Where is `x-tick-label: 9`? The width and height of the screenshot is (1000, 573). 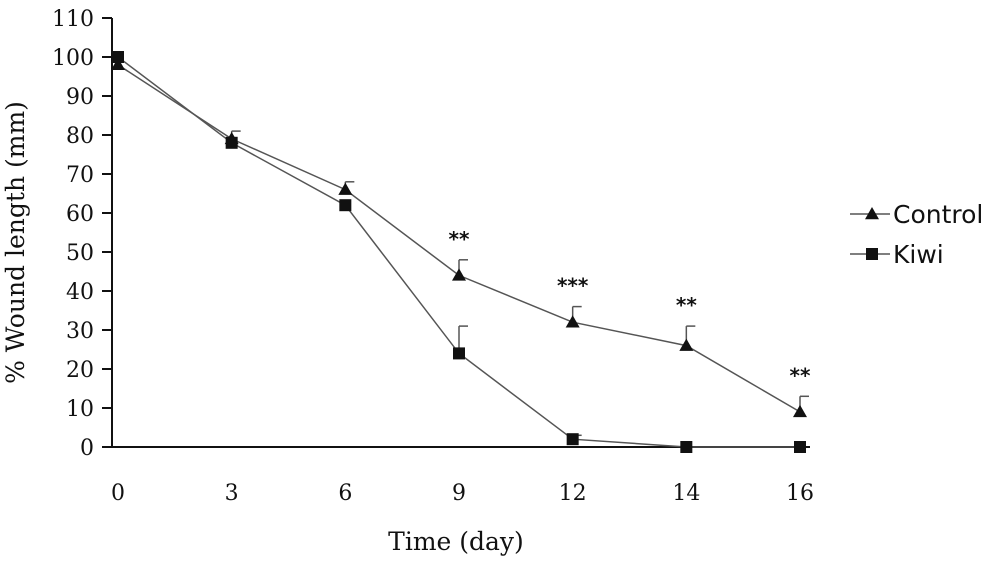 x-tick-label: 9 is located at coordinates (459, 493).